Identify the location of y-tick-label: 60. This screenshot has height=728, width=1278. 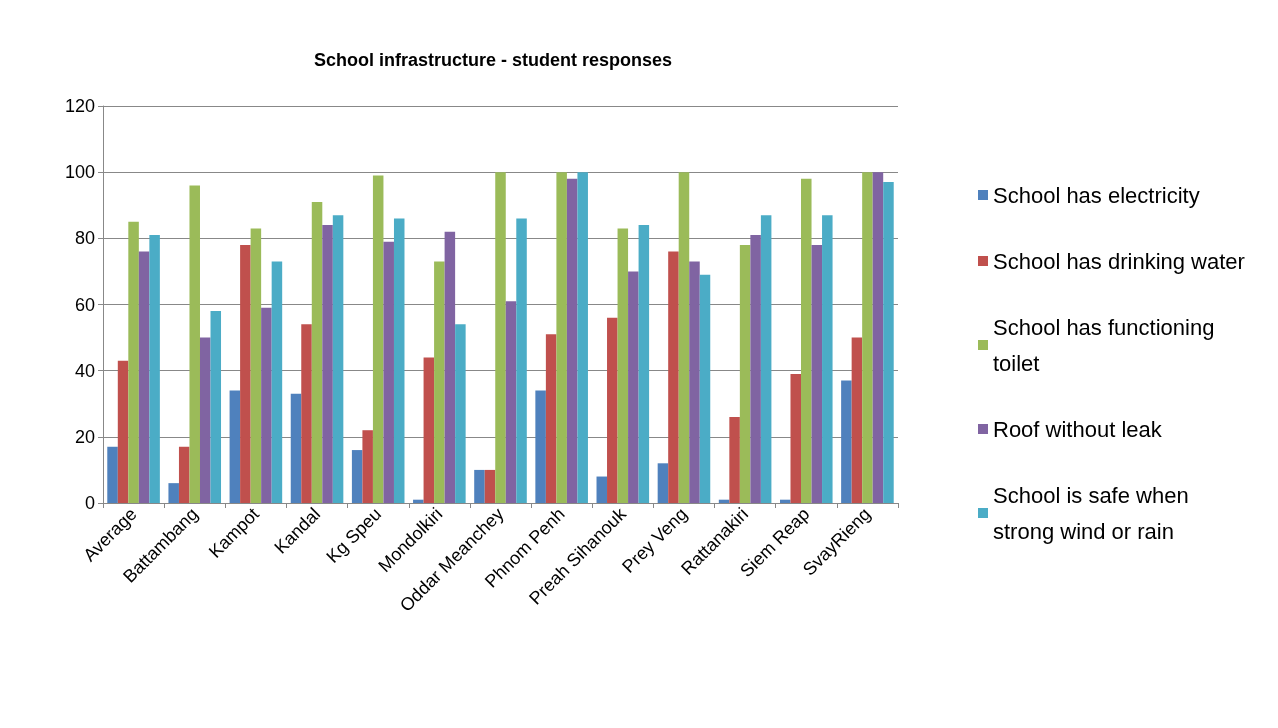
(84, 304).